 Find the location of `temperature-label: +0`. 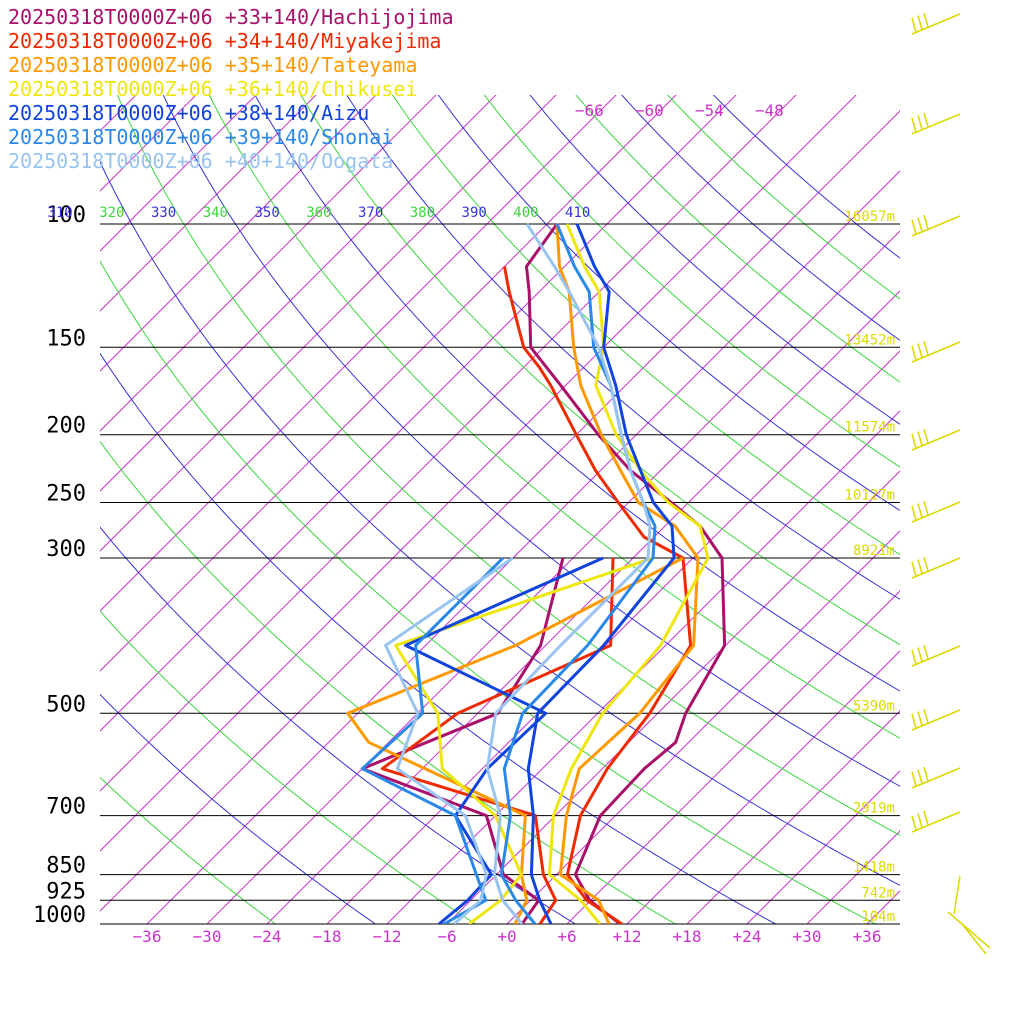

temperature-label: +0 is located at coordinates (506, 936).